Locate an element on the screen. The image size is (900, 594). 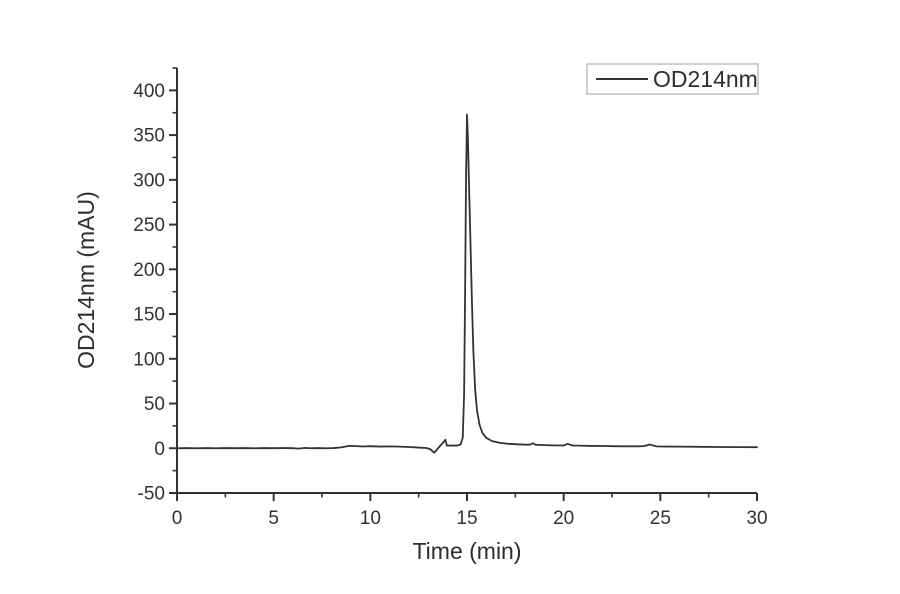
x-tick-label: 30 is located at coordinates (756, 518).